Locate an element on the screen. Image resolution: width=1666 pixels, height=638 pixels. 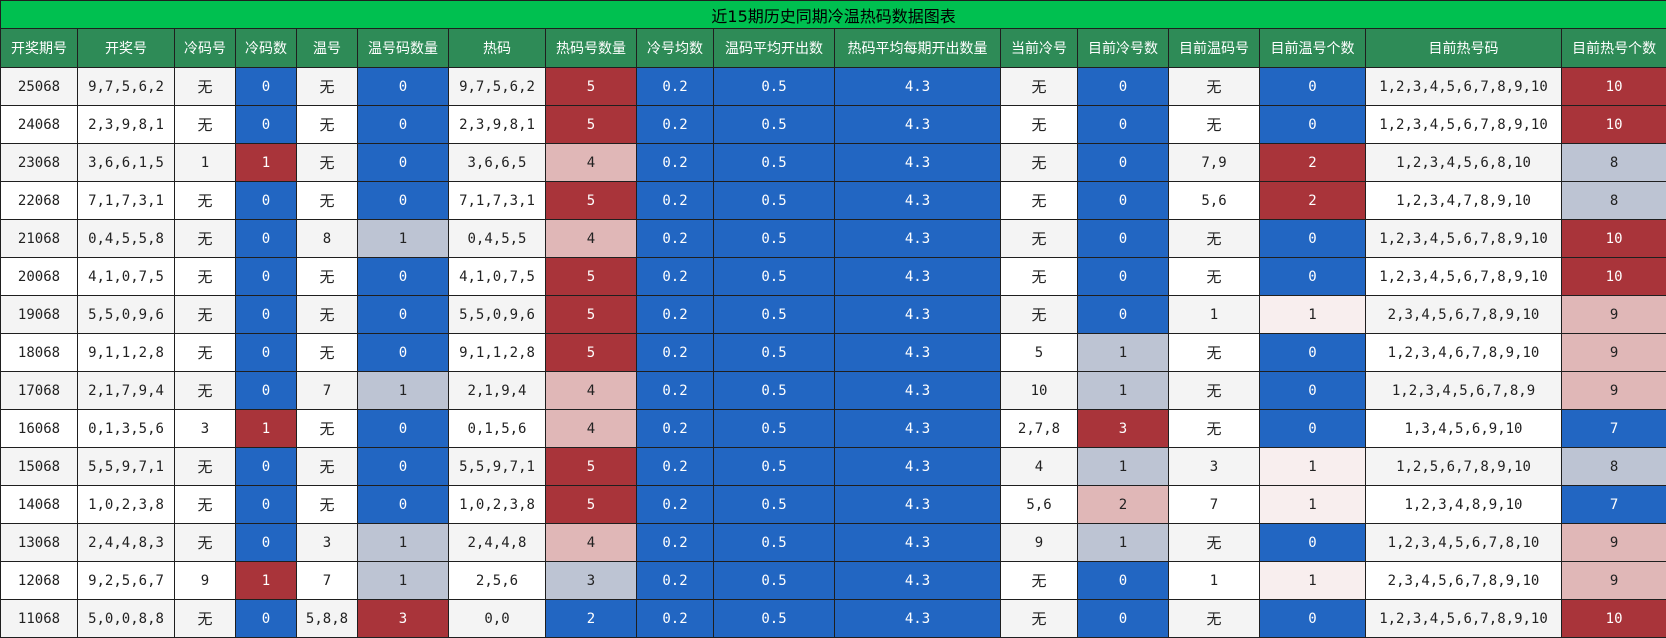
table-cell: 9,7,5,6,2 is located at coordinates (126, 87).